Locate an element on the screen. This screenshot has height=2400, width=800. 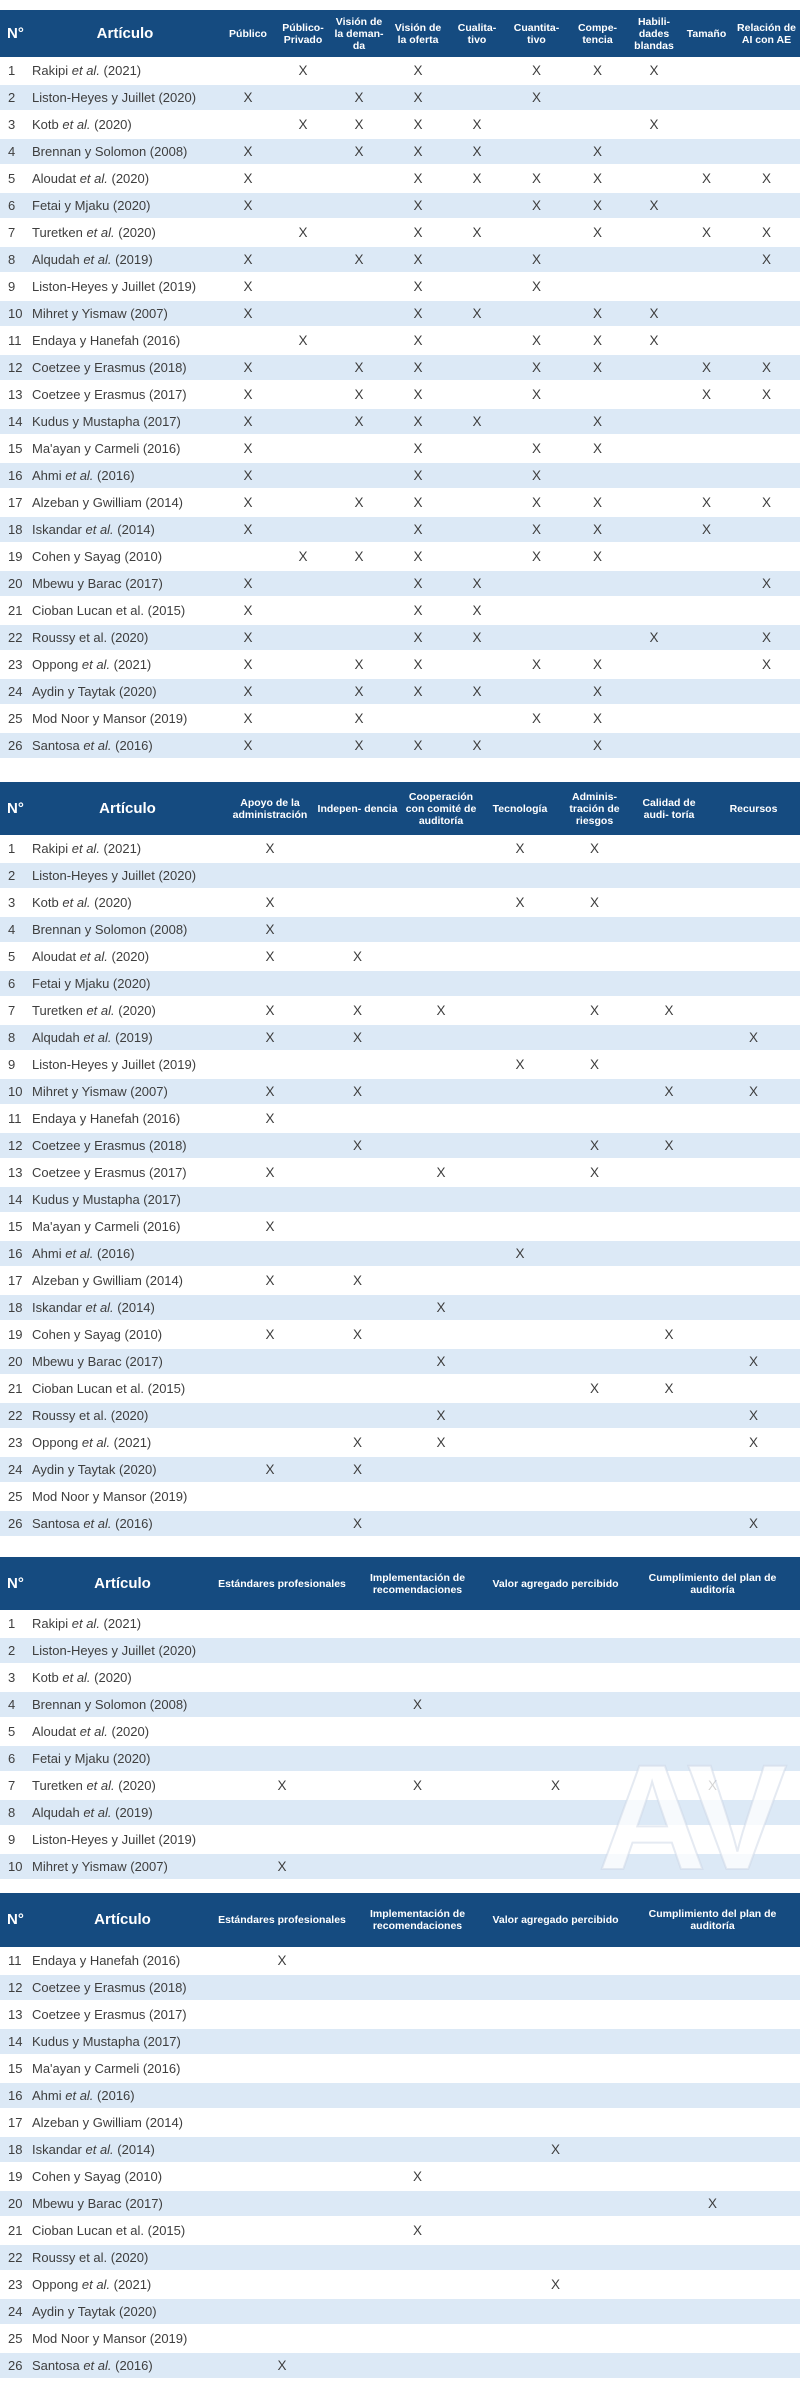
article-cell: Coetzee y Erasmus (2017) is located at coordinates (109, 2014).